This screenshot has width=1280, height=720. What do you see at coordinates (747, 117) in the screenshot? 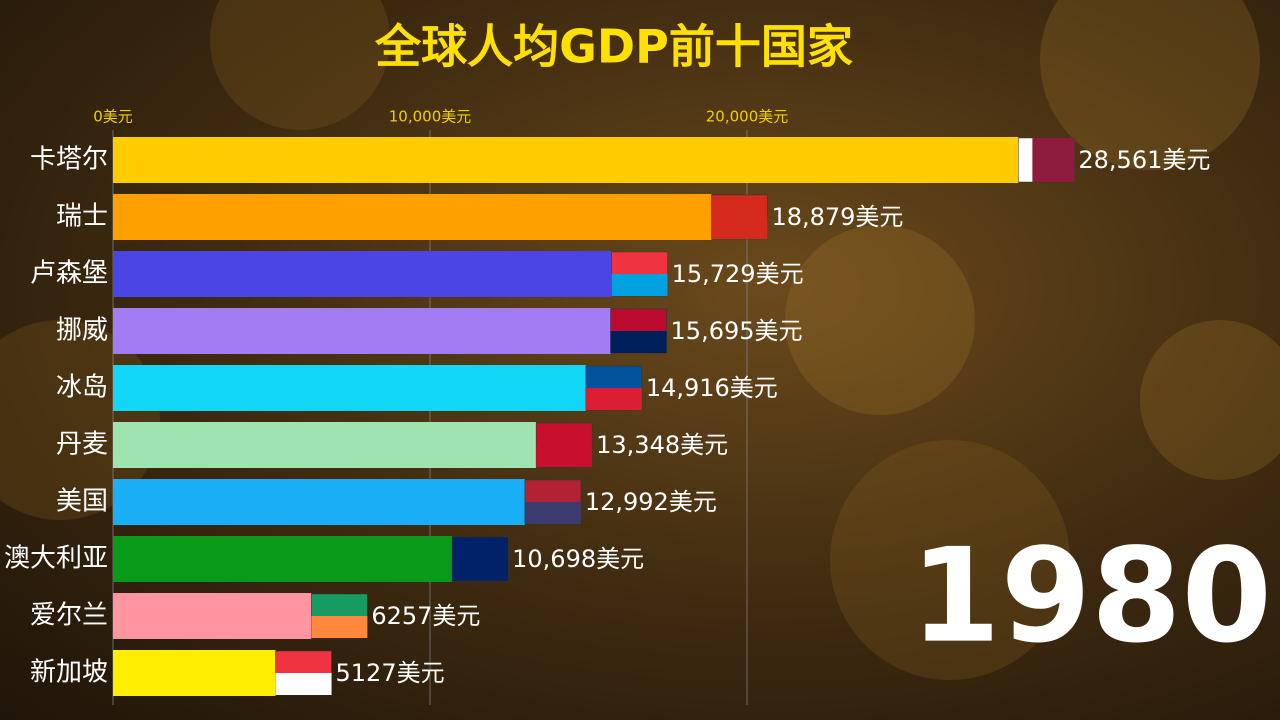
I see `x-tick-label: 20,000美元` at bounding box center [747, 117].